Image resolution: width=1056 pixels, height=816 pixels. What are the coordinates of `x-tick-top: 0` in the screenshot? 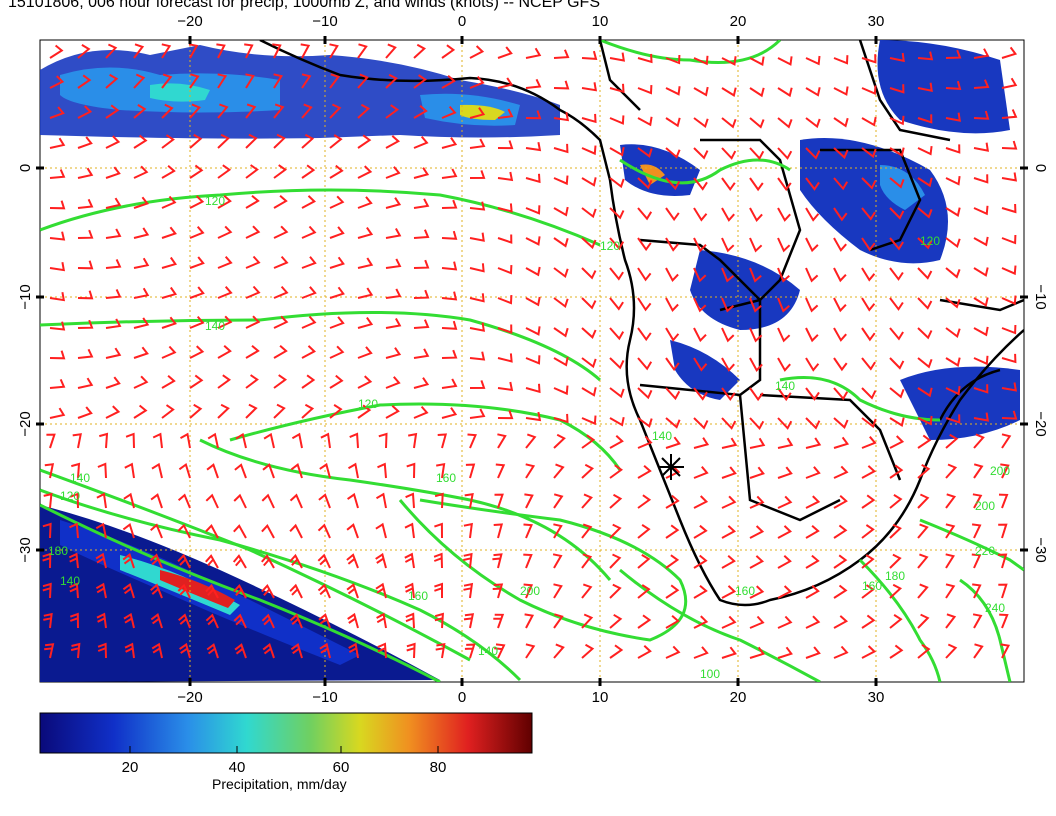 It's located at (462, 21).